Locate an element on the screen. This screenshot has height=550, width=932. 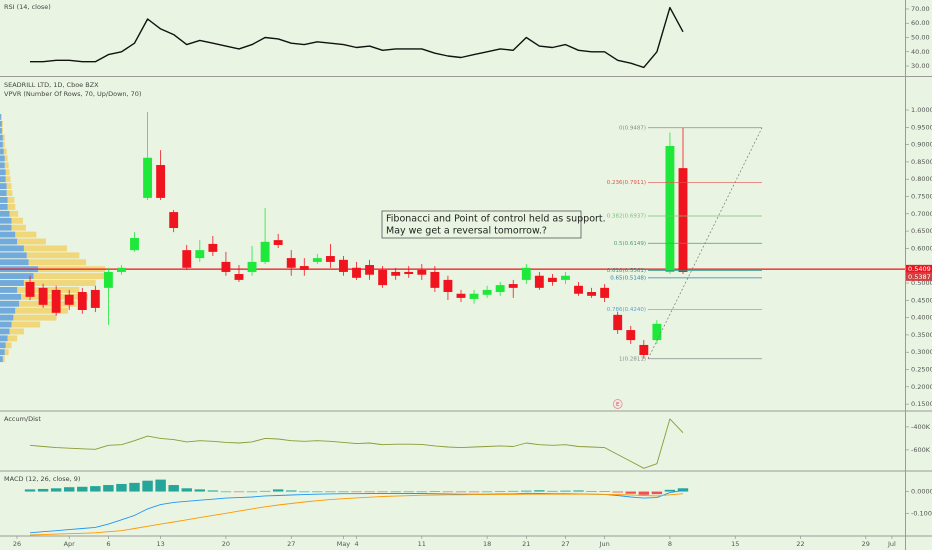
ad-title: Accum/Dist is located at coordinates (22, 419).